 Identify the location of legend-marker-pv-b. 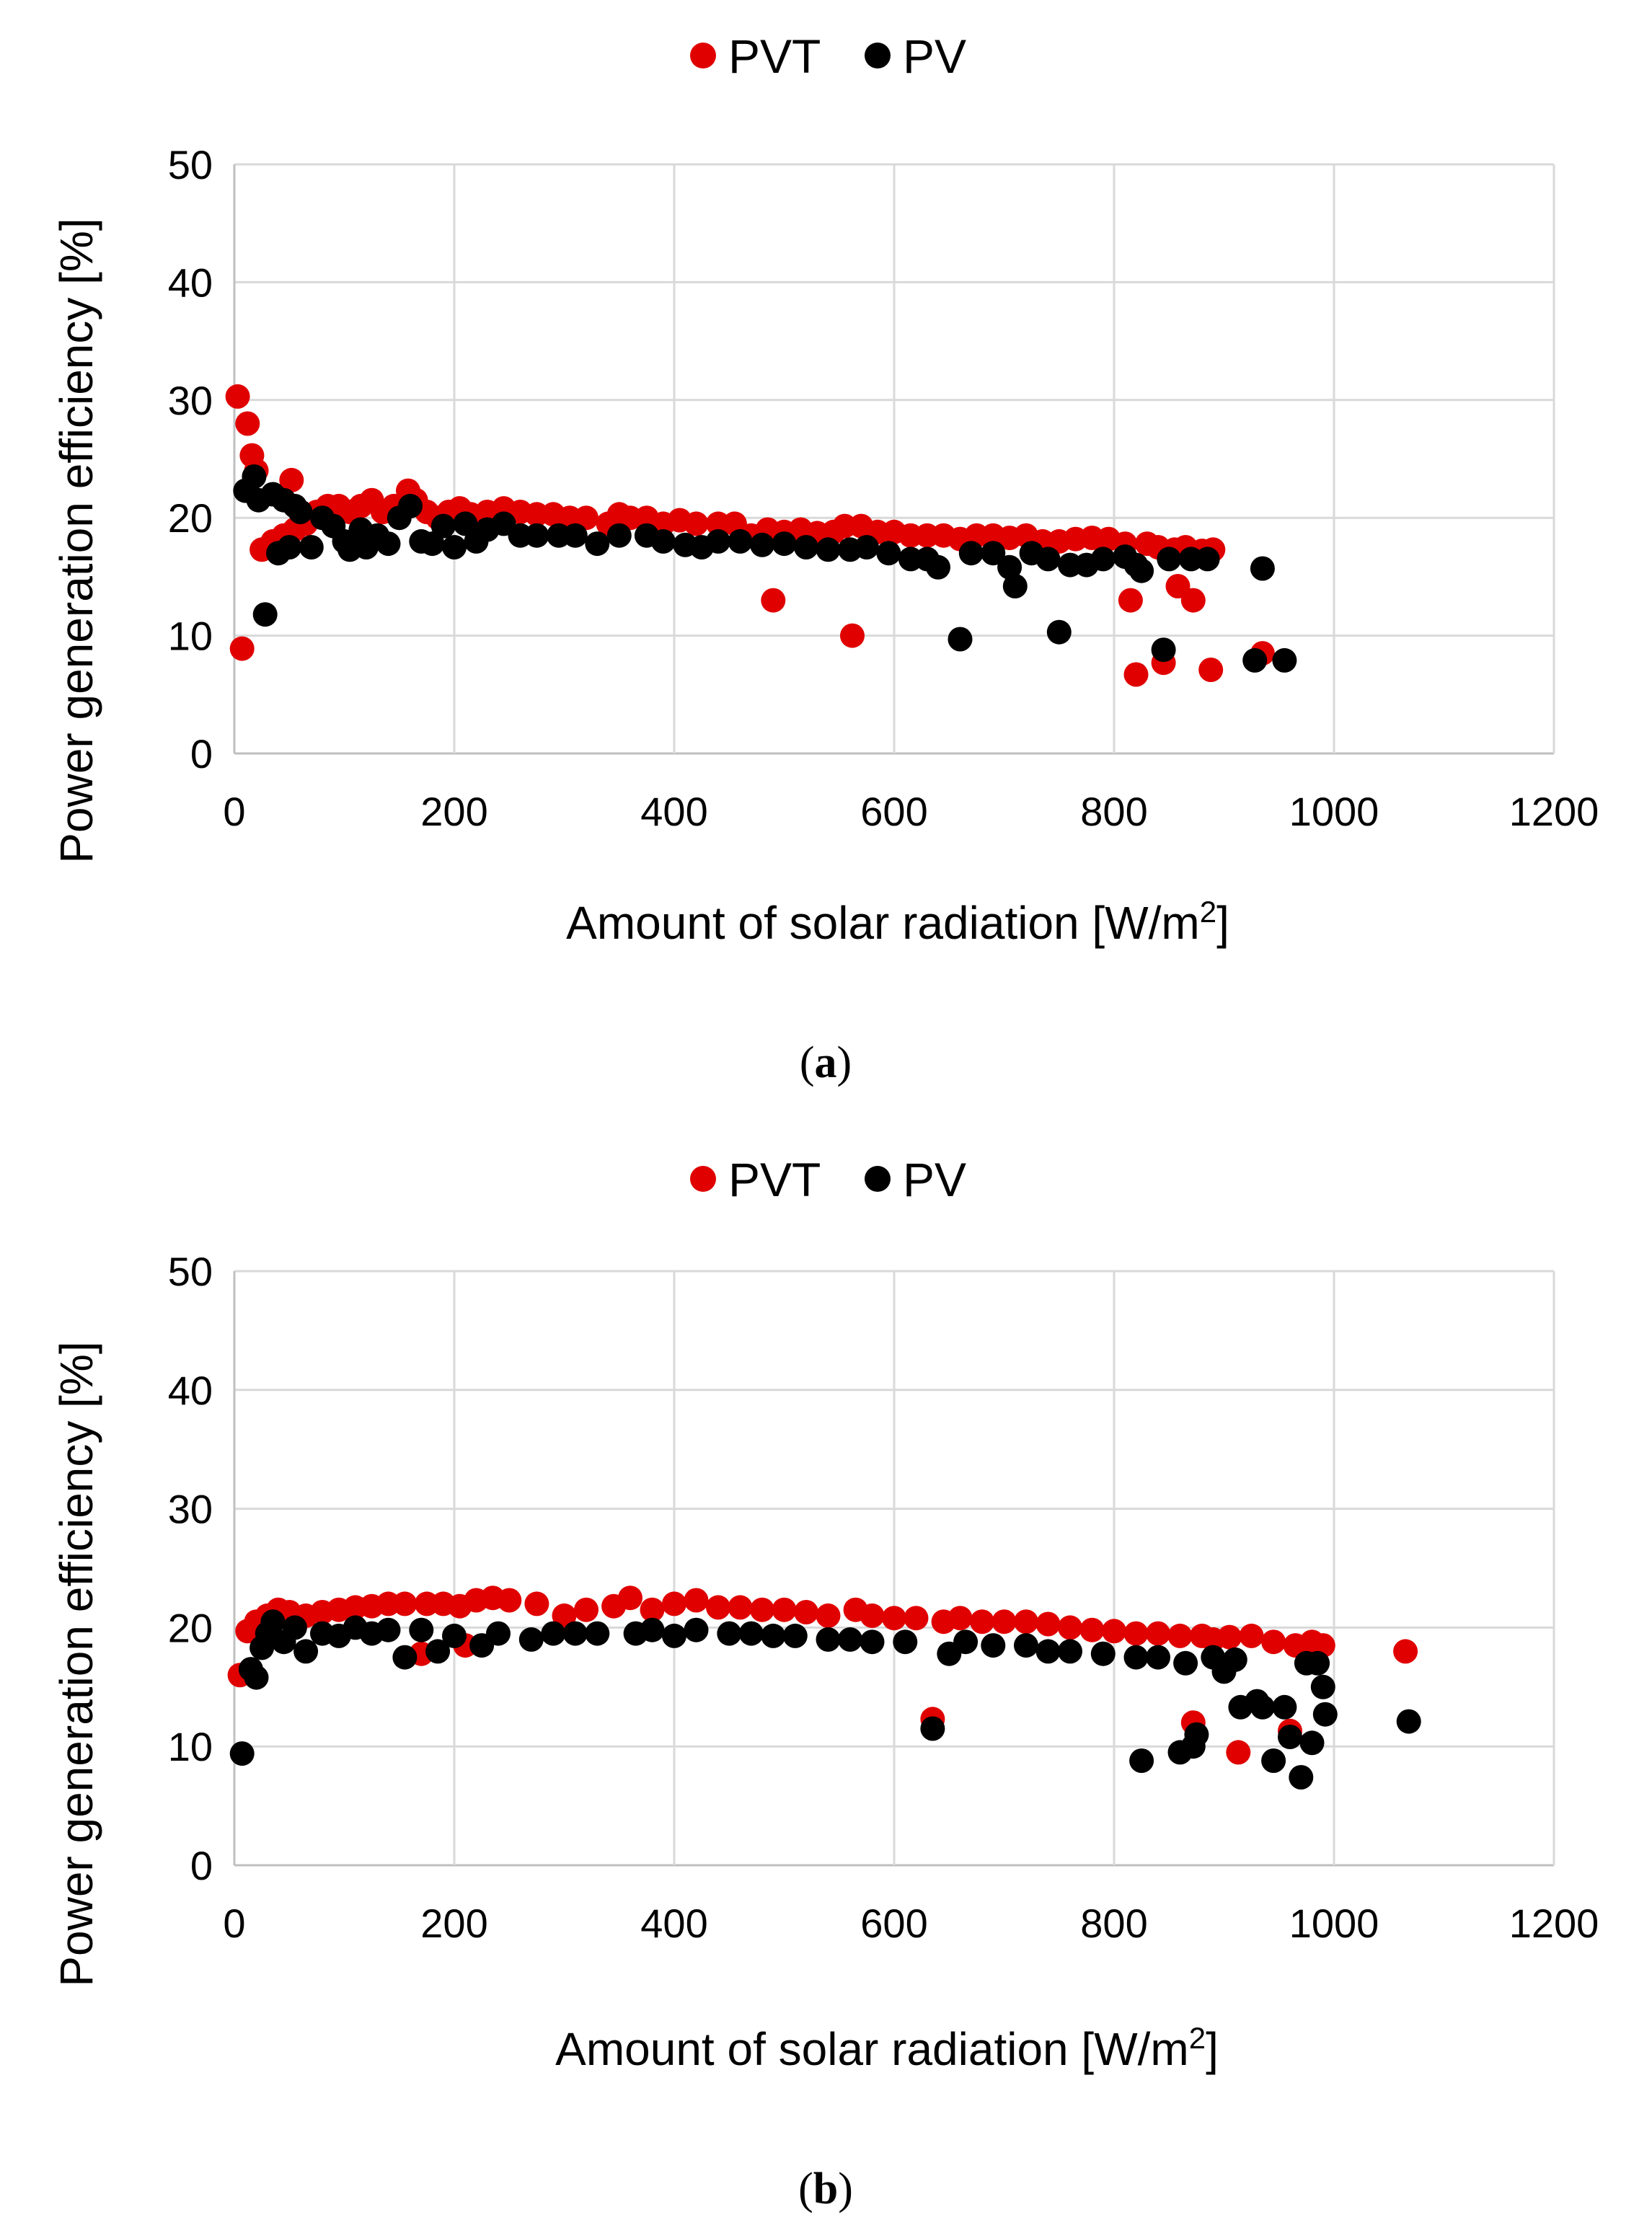
(878, 1179).